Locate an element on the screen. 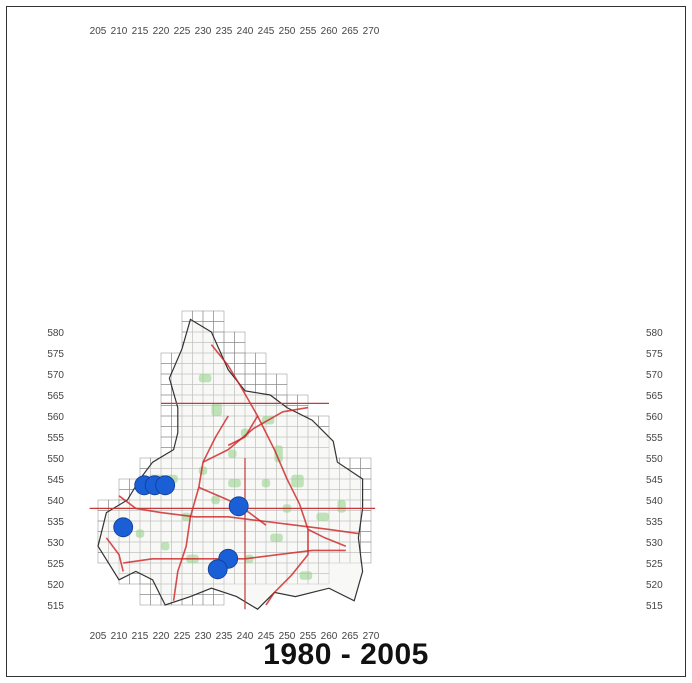 The image size is (692, 683). road-network is located at coordinates (232, 475).